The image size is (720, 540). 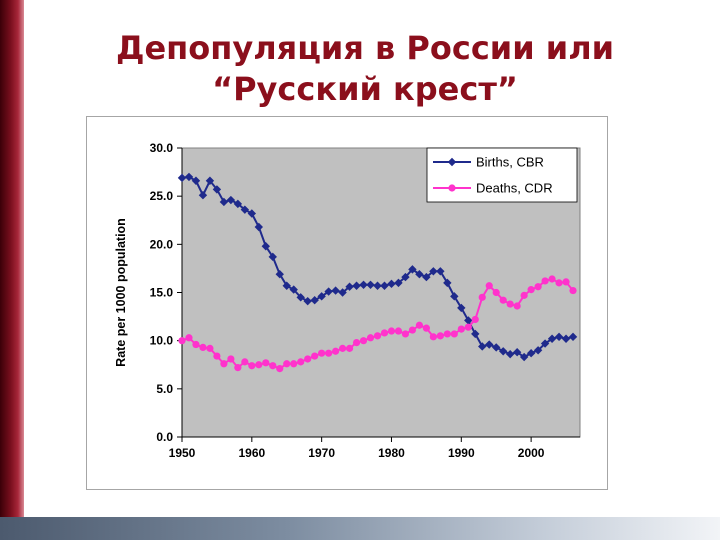 What do you see at coordinates (164, 389) in the screenshot?
I see `y-tick-label: 5.0` at bounding box center [164, 389].